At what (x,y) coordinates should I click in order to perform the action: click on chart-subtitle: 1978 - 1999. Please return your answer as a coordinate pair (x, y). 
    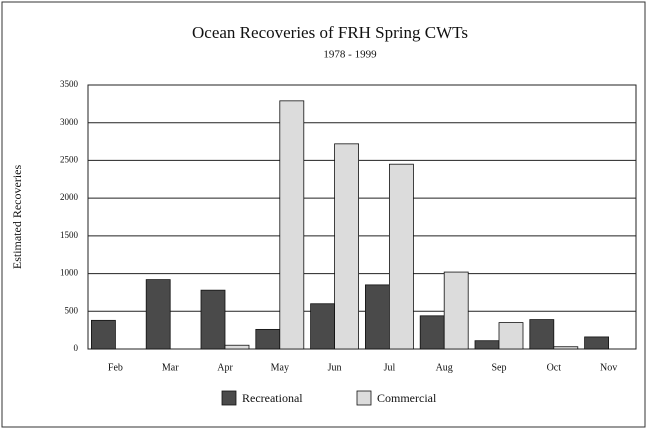
    Looking at the image, I should click on (350, 55).